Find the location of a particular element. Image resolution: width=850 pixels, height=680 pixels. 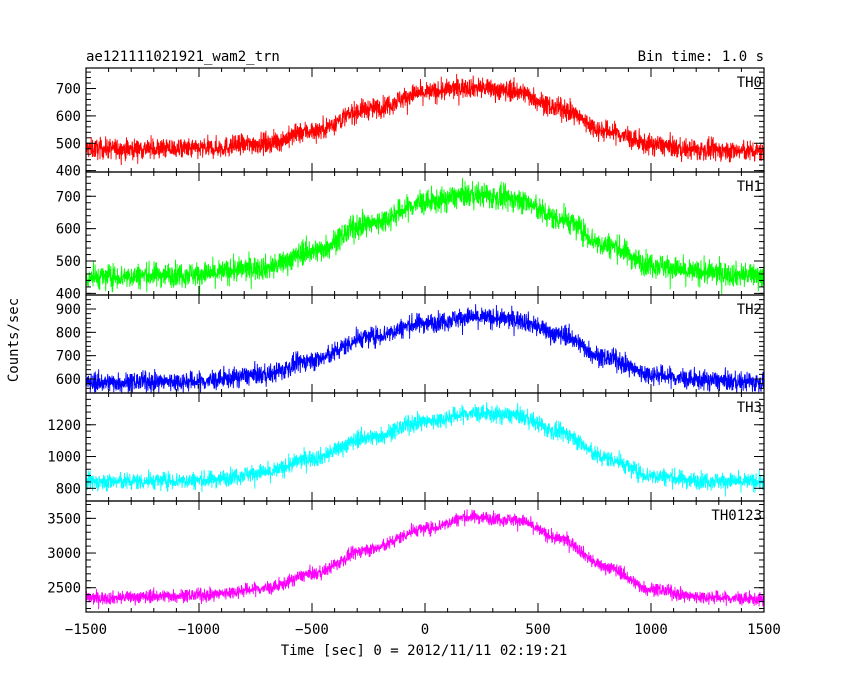

series-th0 is located at coordinates (425, 119).